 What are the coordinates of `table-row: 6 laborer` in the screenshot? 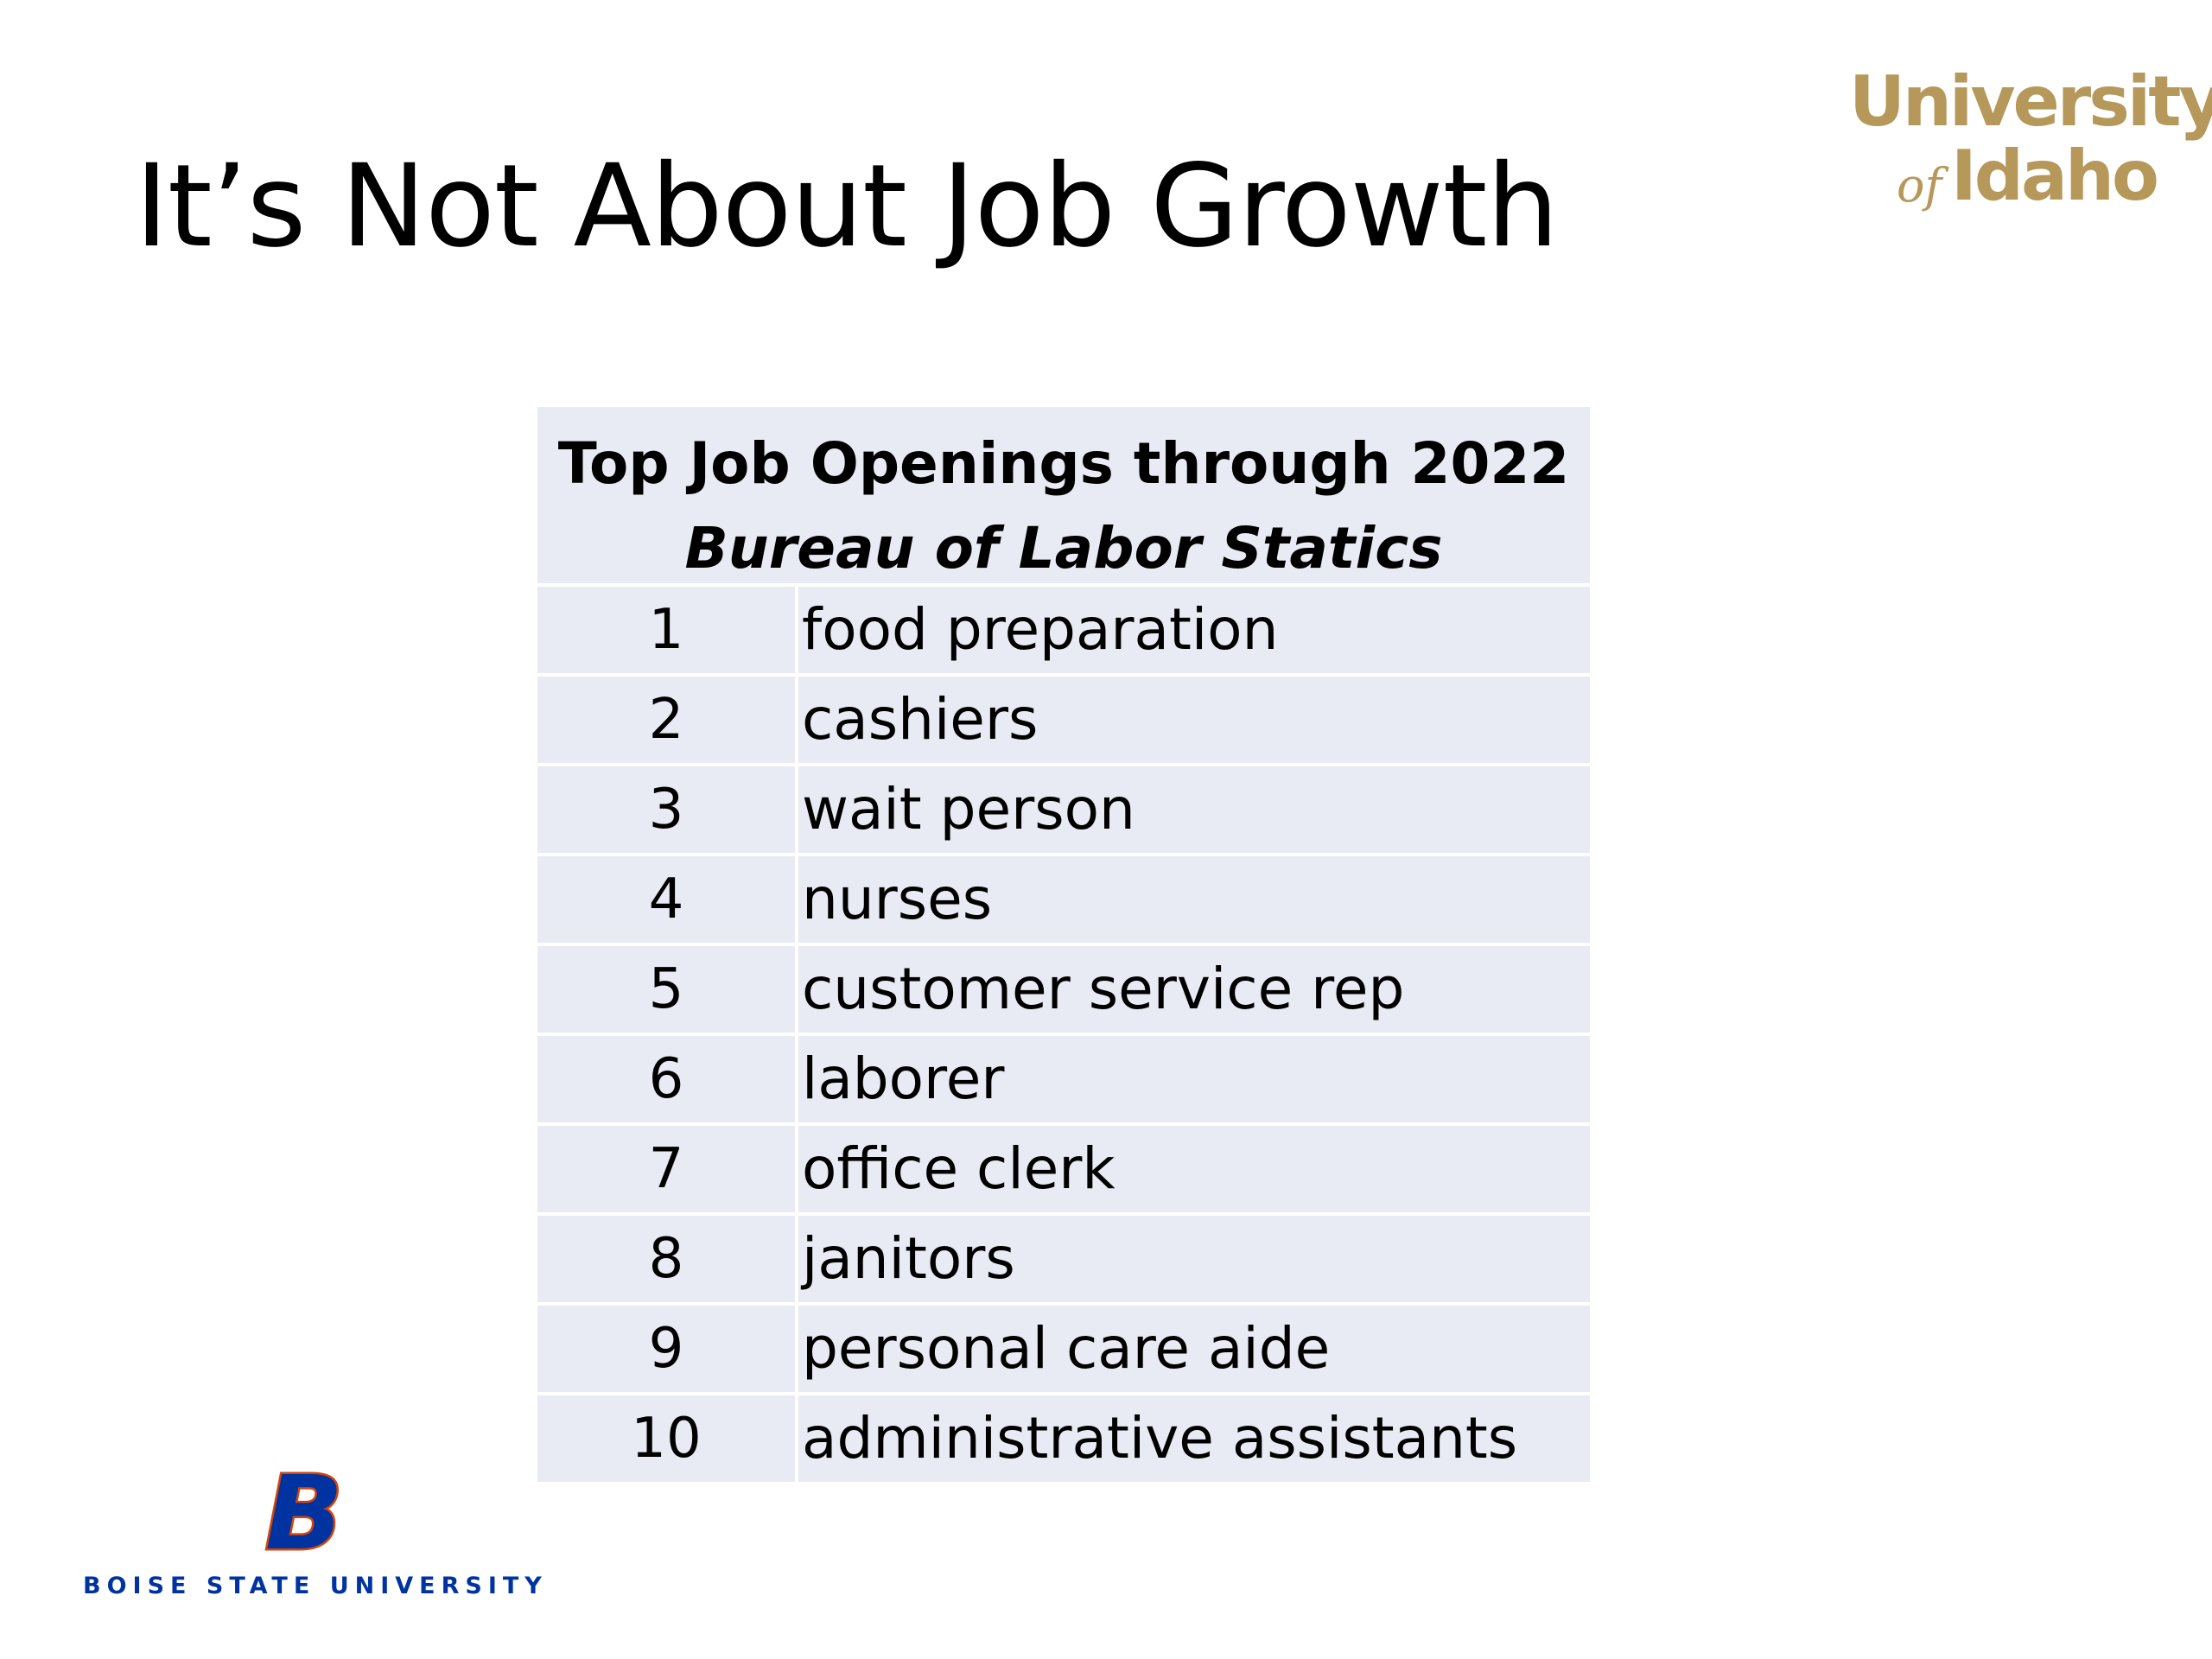 It's located at (1063, 1081).